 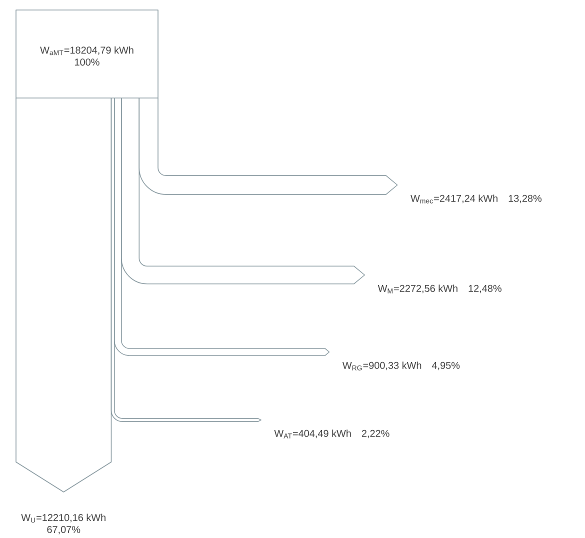 What do you see at coordinates (376, 434) in the screenshot?
I see `data-label: 2,22%` at bounding box center [376, 434].